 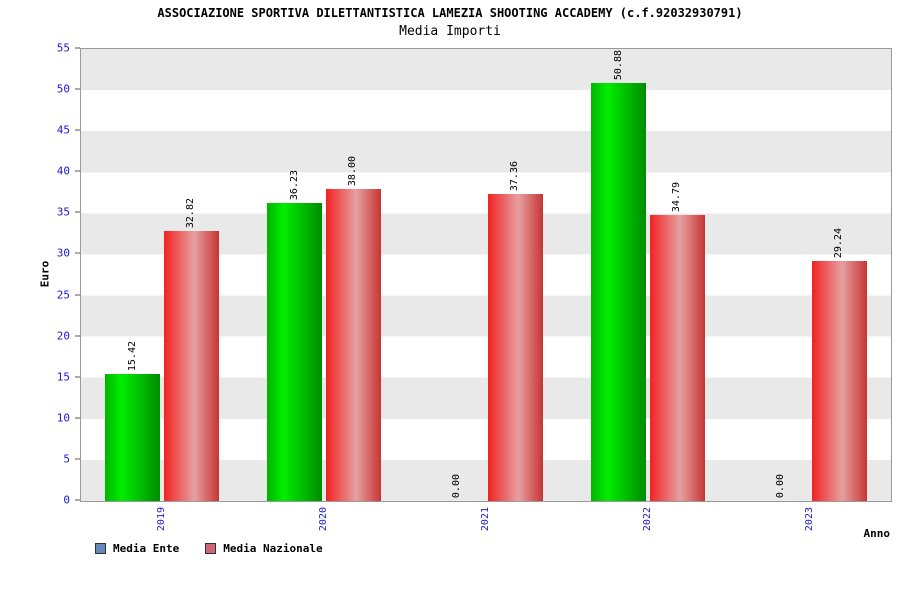 I want to click on y-tick-label: 50, so click(x=63, y=89).